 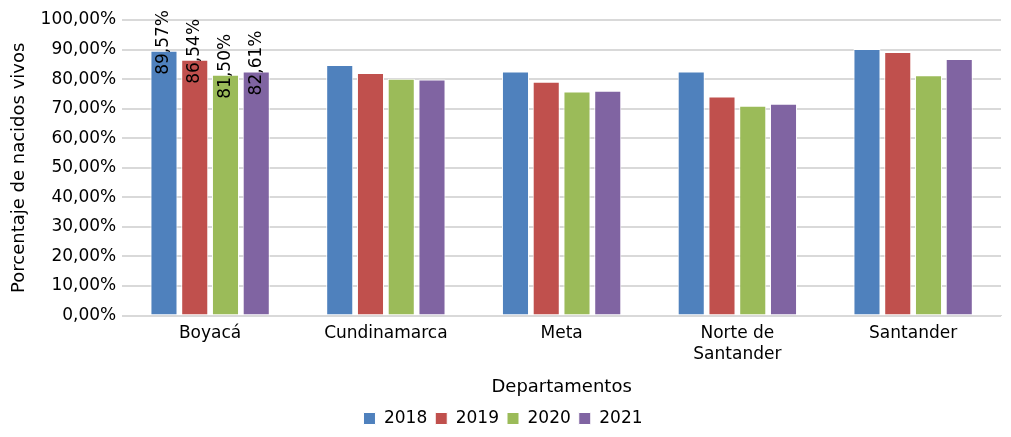 I want to click on data-label: 82,61%, so click(x=254, y=63).